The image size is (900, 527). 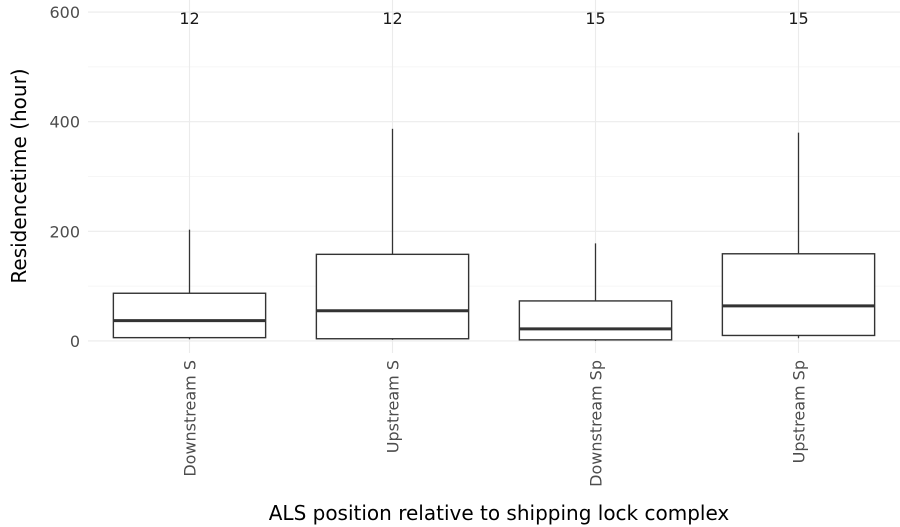 What do you see at coordinates (64, 177) in the screenshot?
I see `y-axis-tick-labels: 0 200 400 600` at bounding box center [64, 177].